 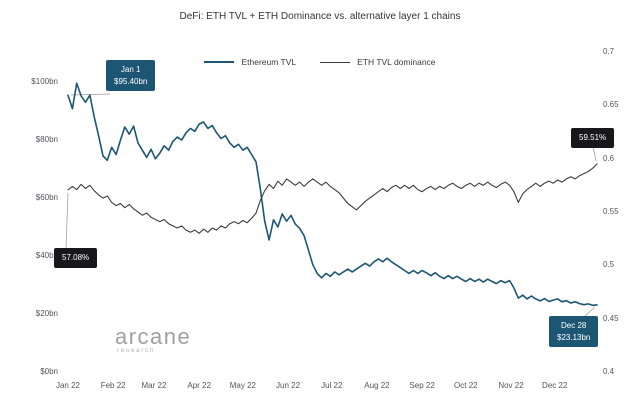 What do you see at coordinates (555, 385) in the screenshot?
I see `x-axis-tick-label: Dec 22` at bounding box center [555, 385].